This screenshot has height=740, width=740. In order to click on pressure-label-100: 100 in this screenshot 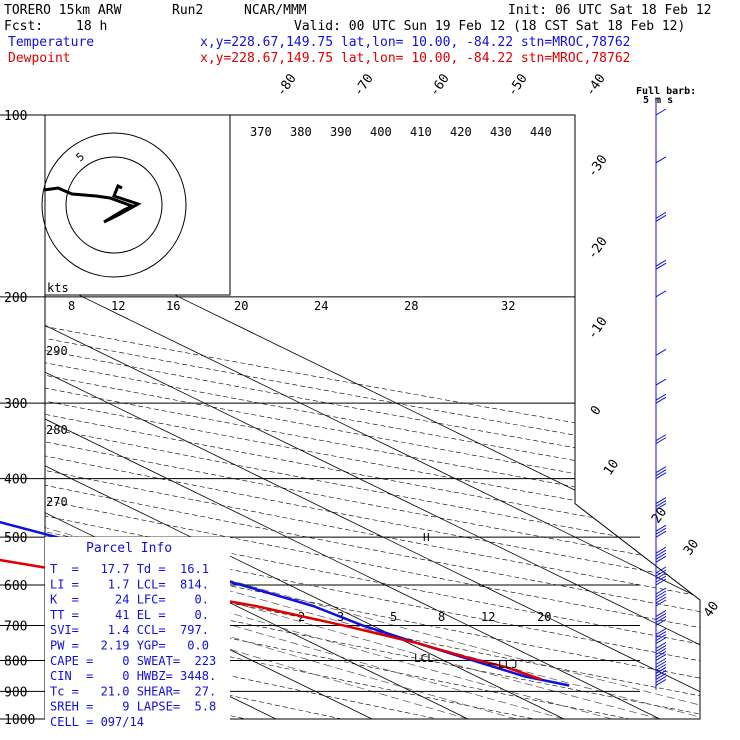, I will do `click(15, 116)`.